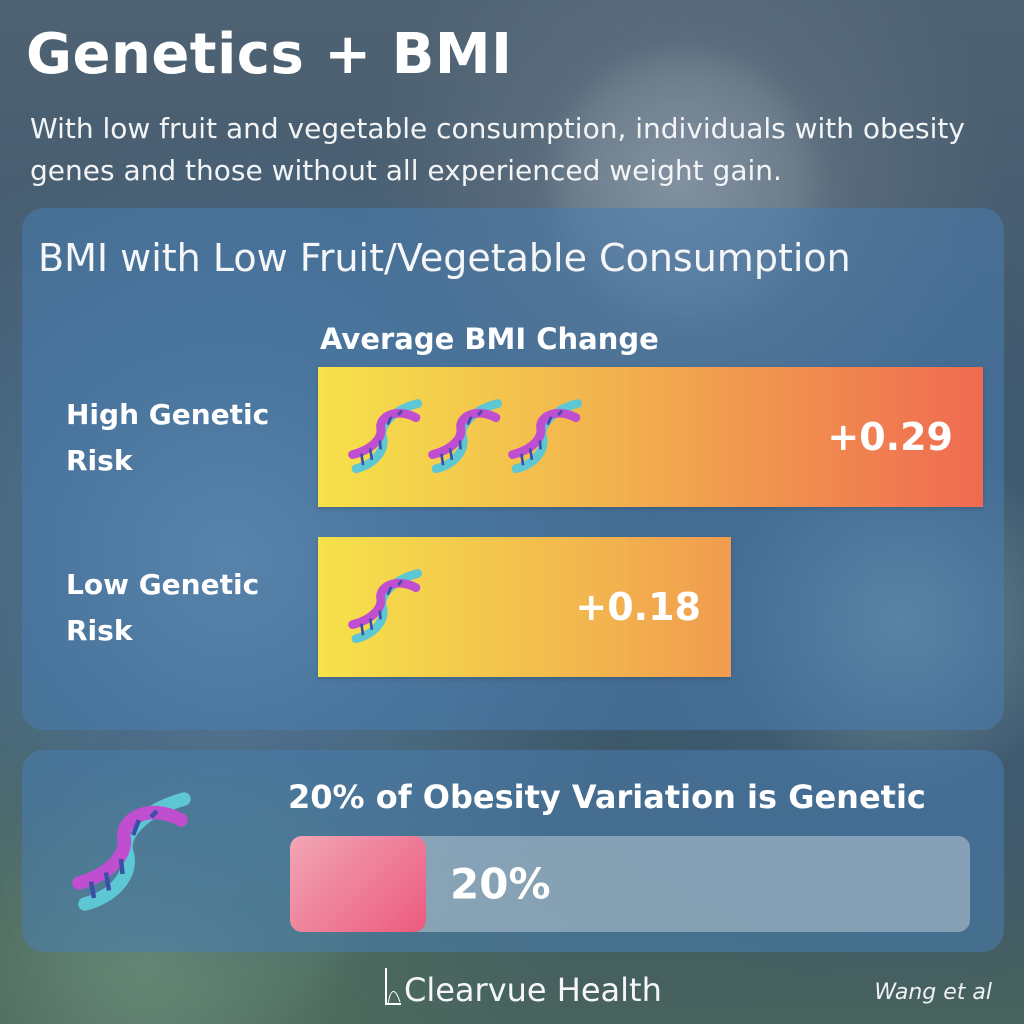 This screenshot has width=1024, height=1024. I want to click on progress-value-label: 20%, so click(500, 884).